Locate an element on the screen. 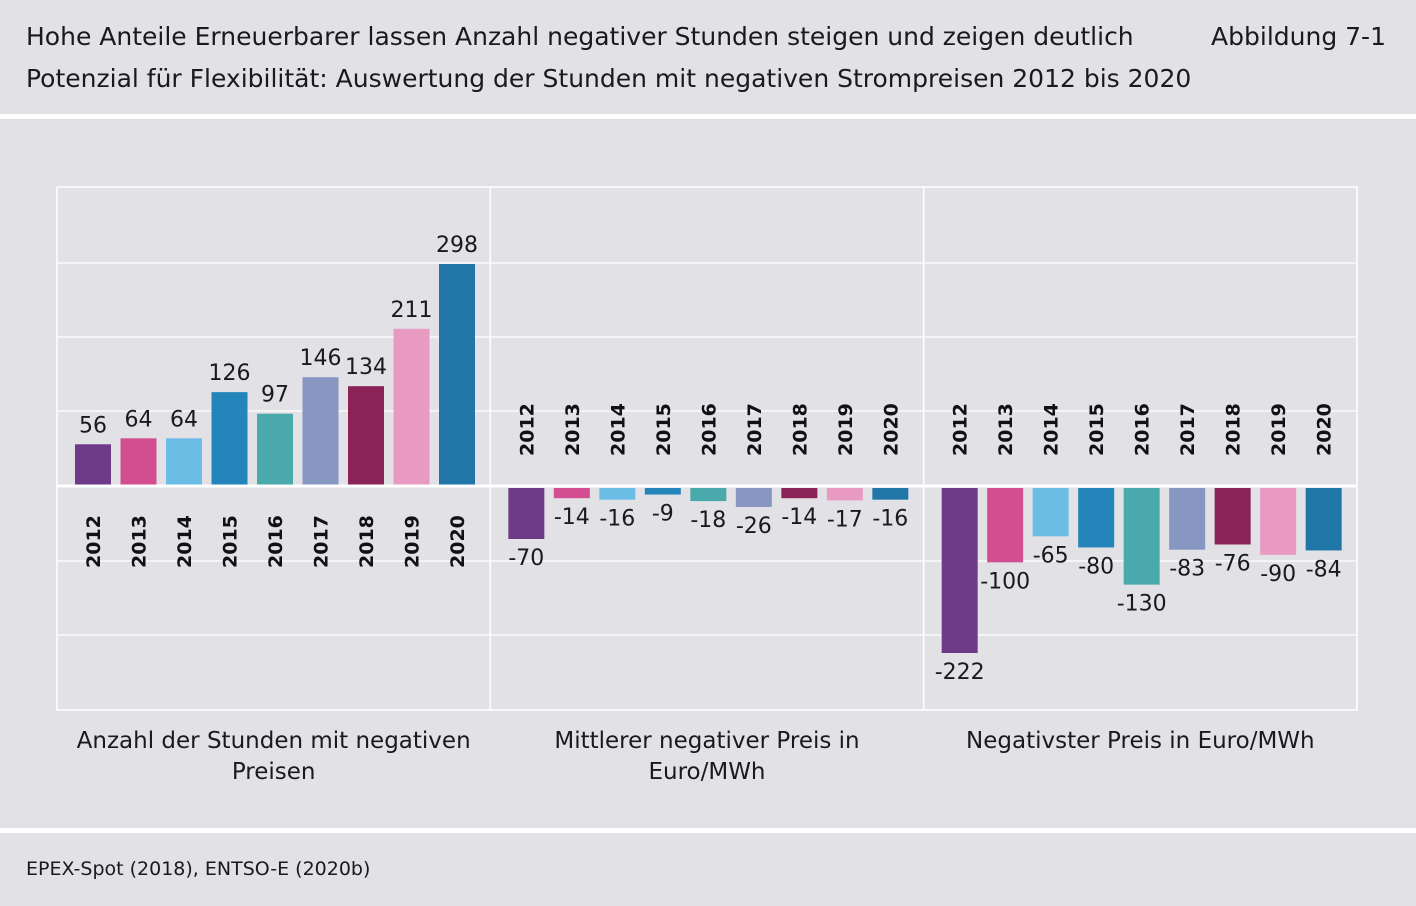 The width and height of the screenshot is (1416, 906). year-label-3-2017: 2017 is located at coordinates (1188, 429).